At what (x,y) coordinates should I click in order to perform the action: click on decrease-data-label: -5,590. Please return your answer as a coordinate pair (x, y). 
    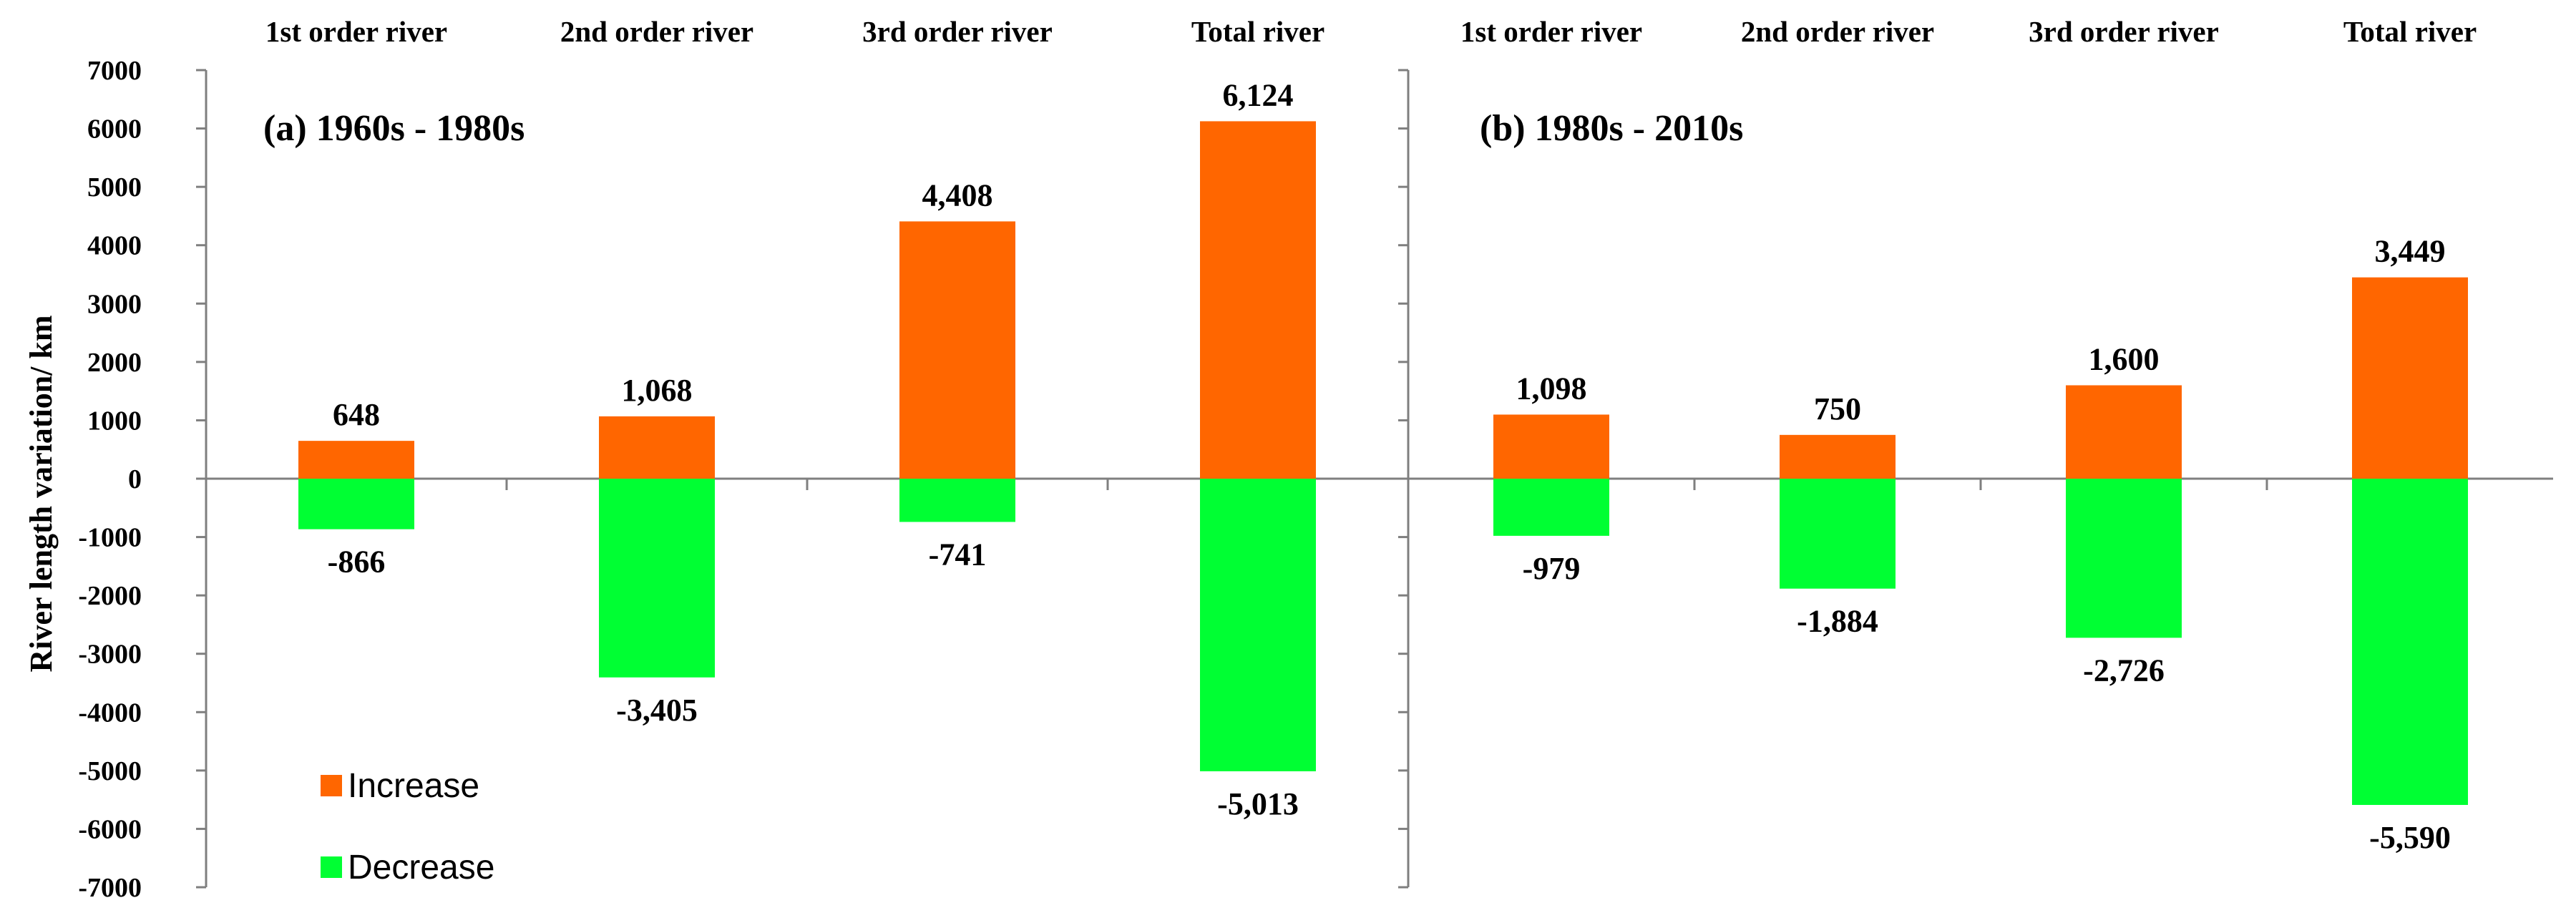
    Looking at the image, I should click on (2410, 837).